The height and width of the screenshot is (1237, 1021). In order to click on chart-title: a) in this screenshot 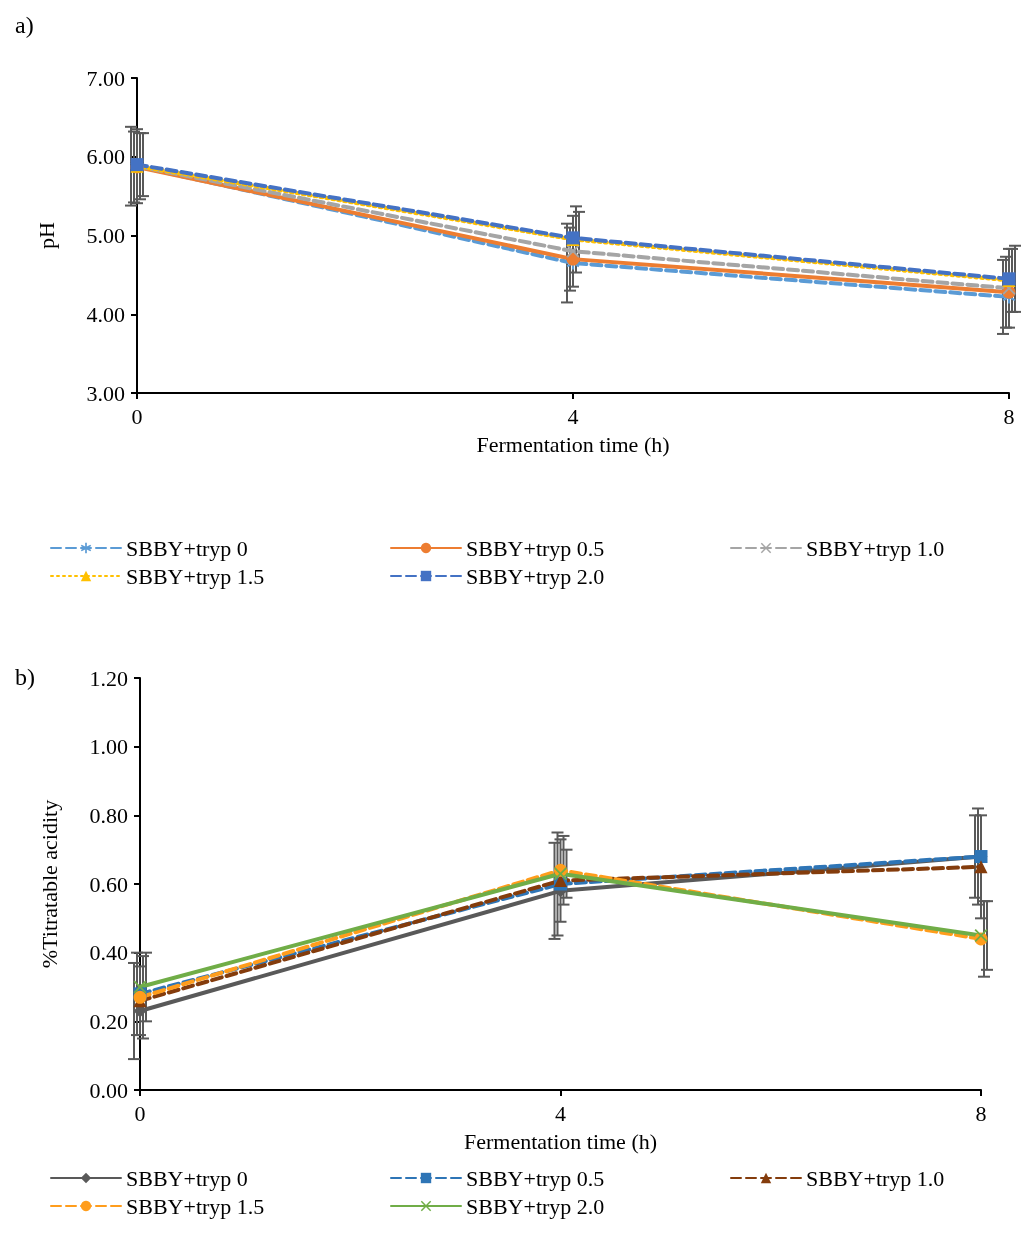, I will do `click(24, 25)`.